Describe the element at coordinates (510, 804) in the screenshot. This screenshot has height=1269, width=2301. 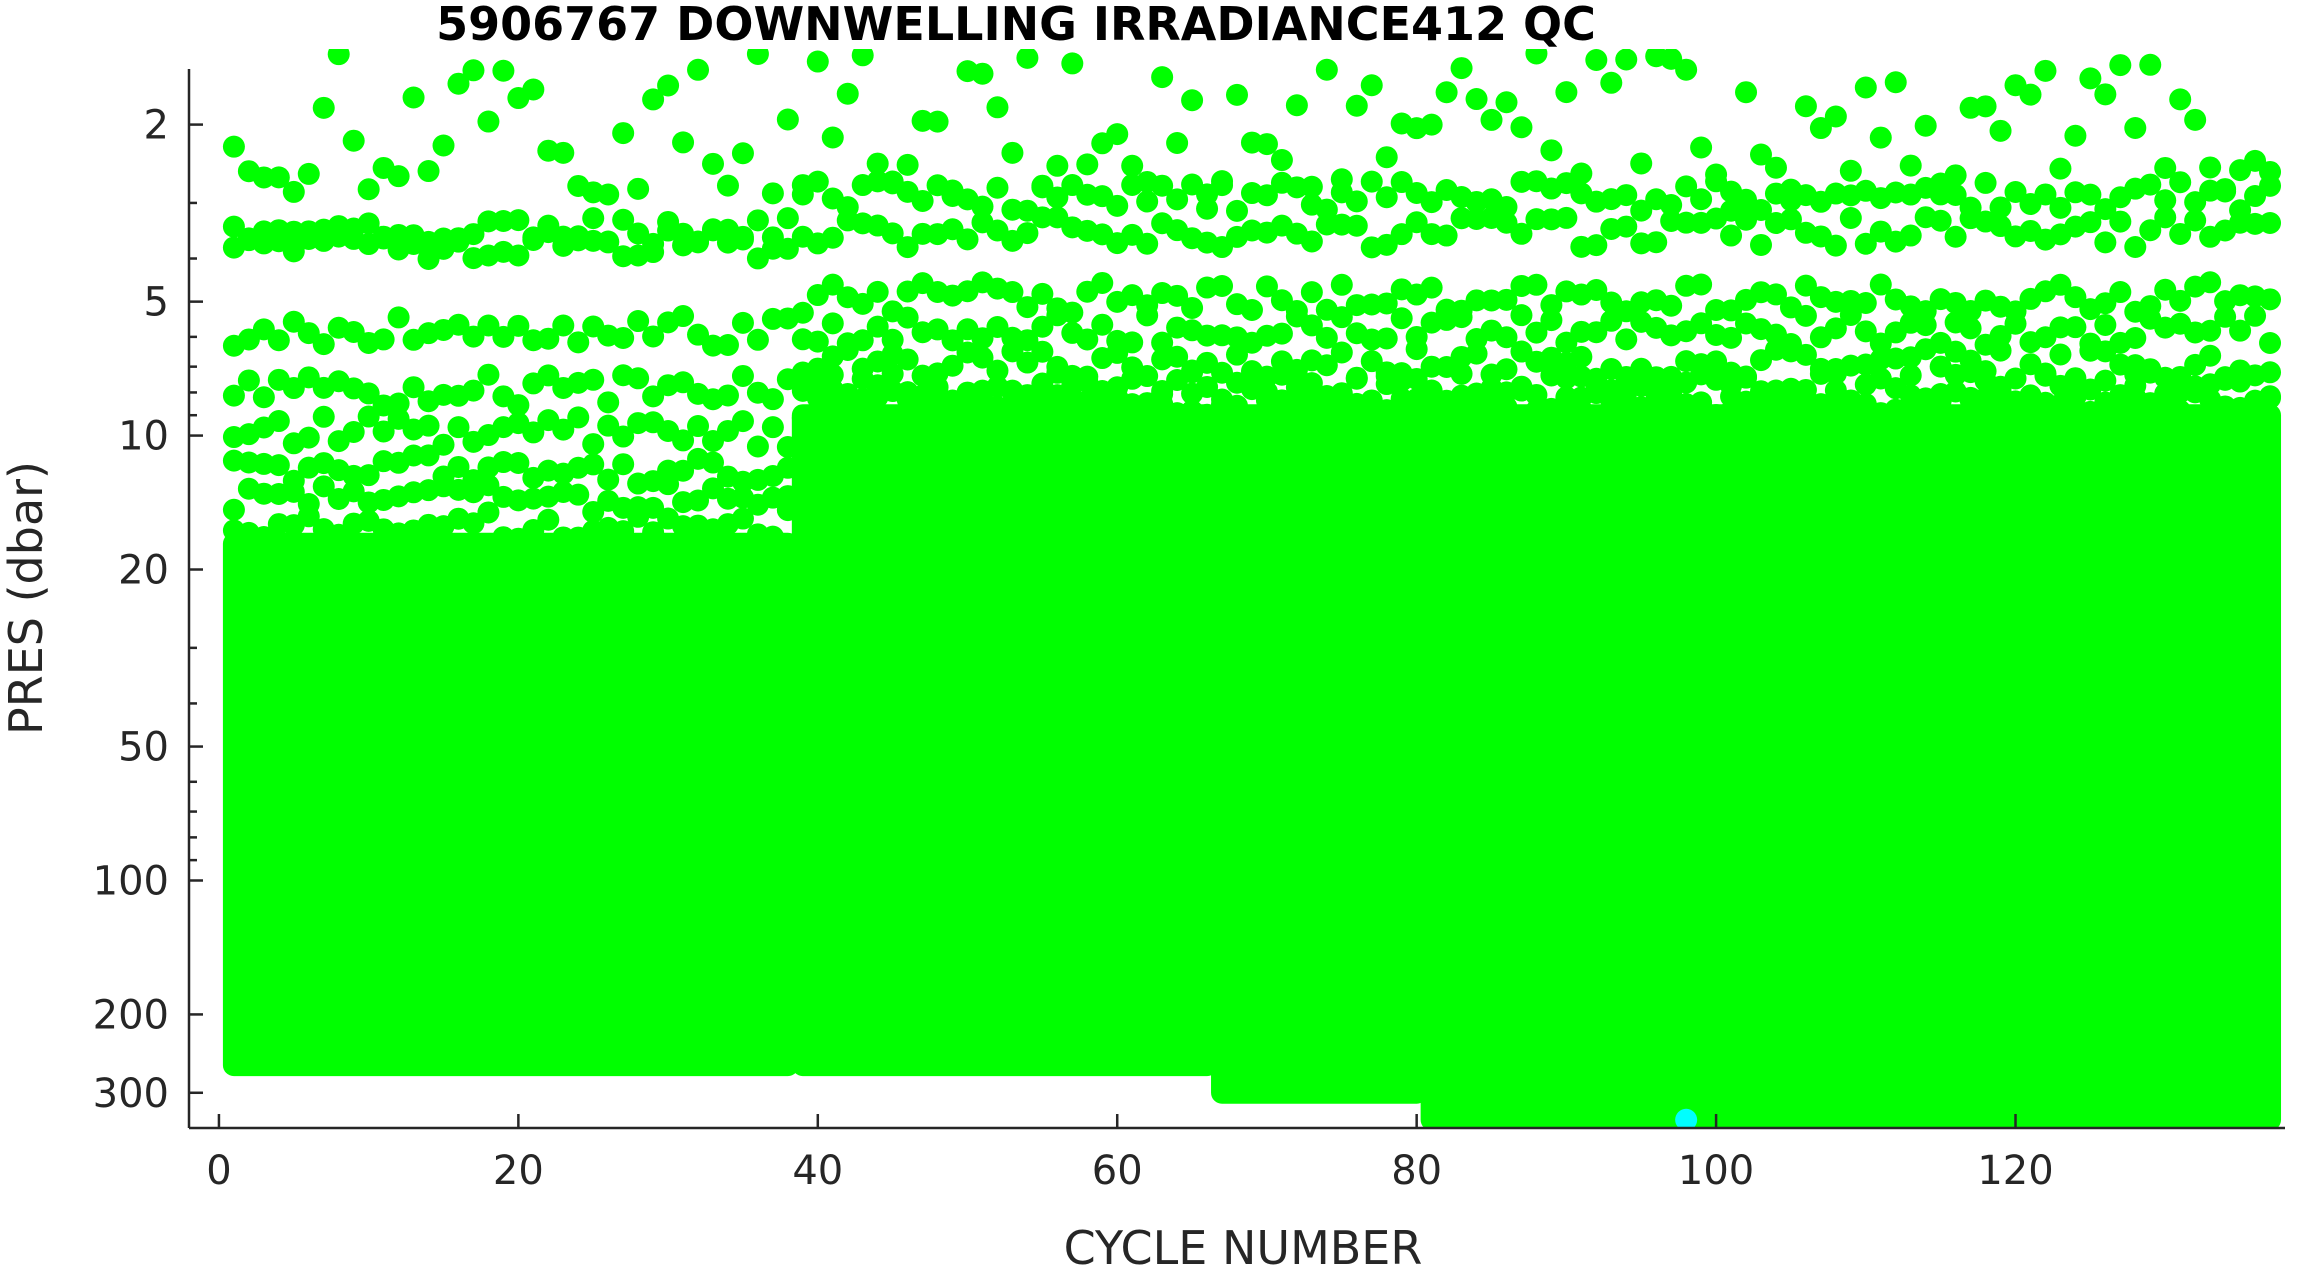
I see `dense-data-block` at that location.